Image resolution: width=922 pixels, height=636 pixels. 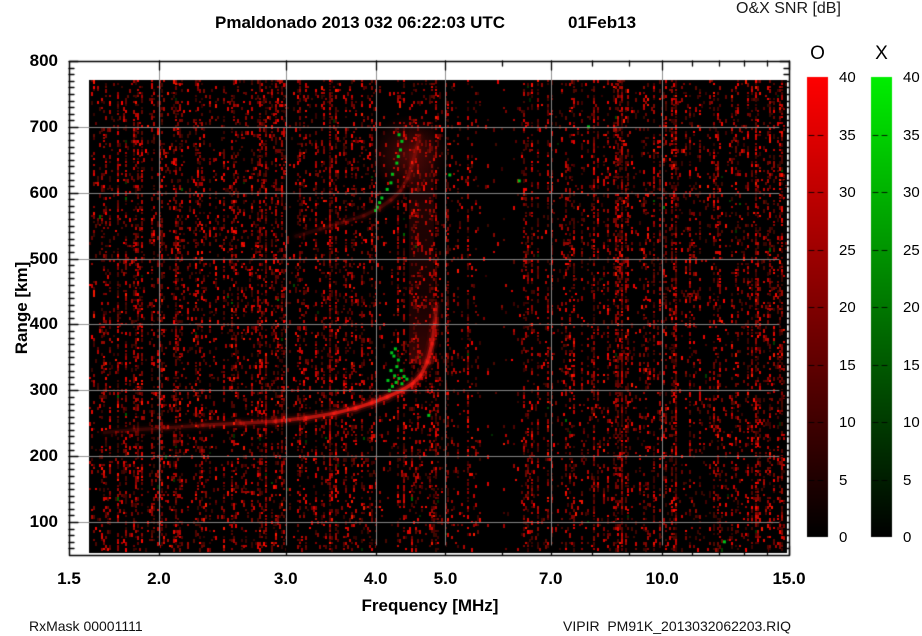 I want to click on colorbar-O-tick-label: 25, so click(x=847, y=250).